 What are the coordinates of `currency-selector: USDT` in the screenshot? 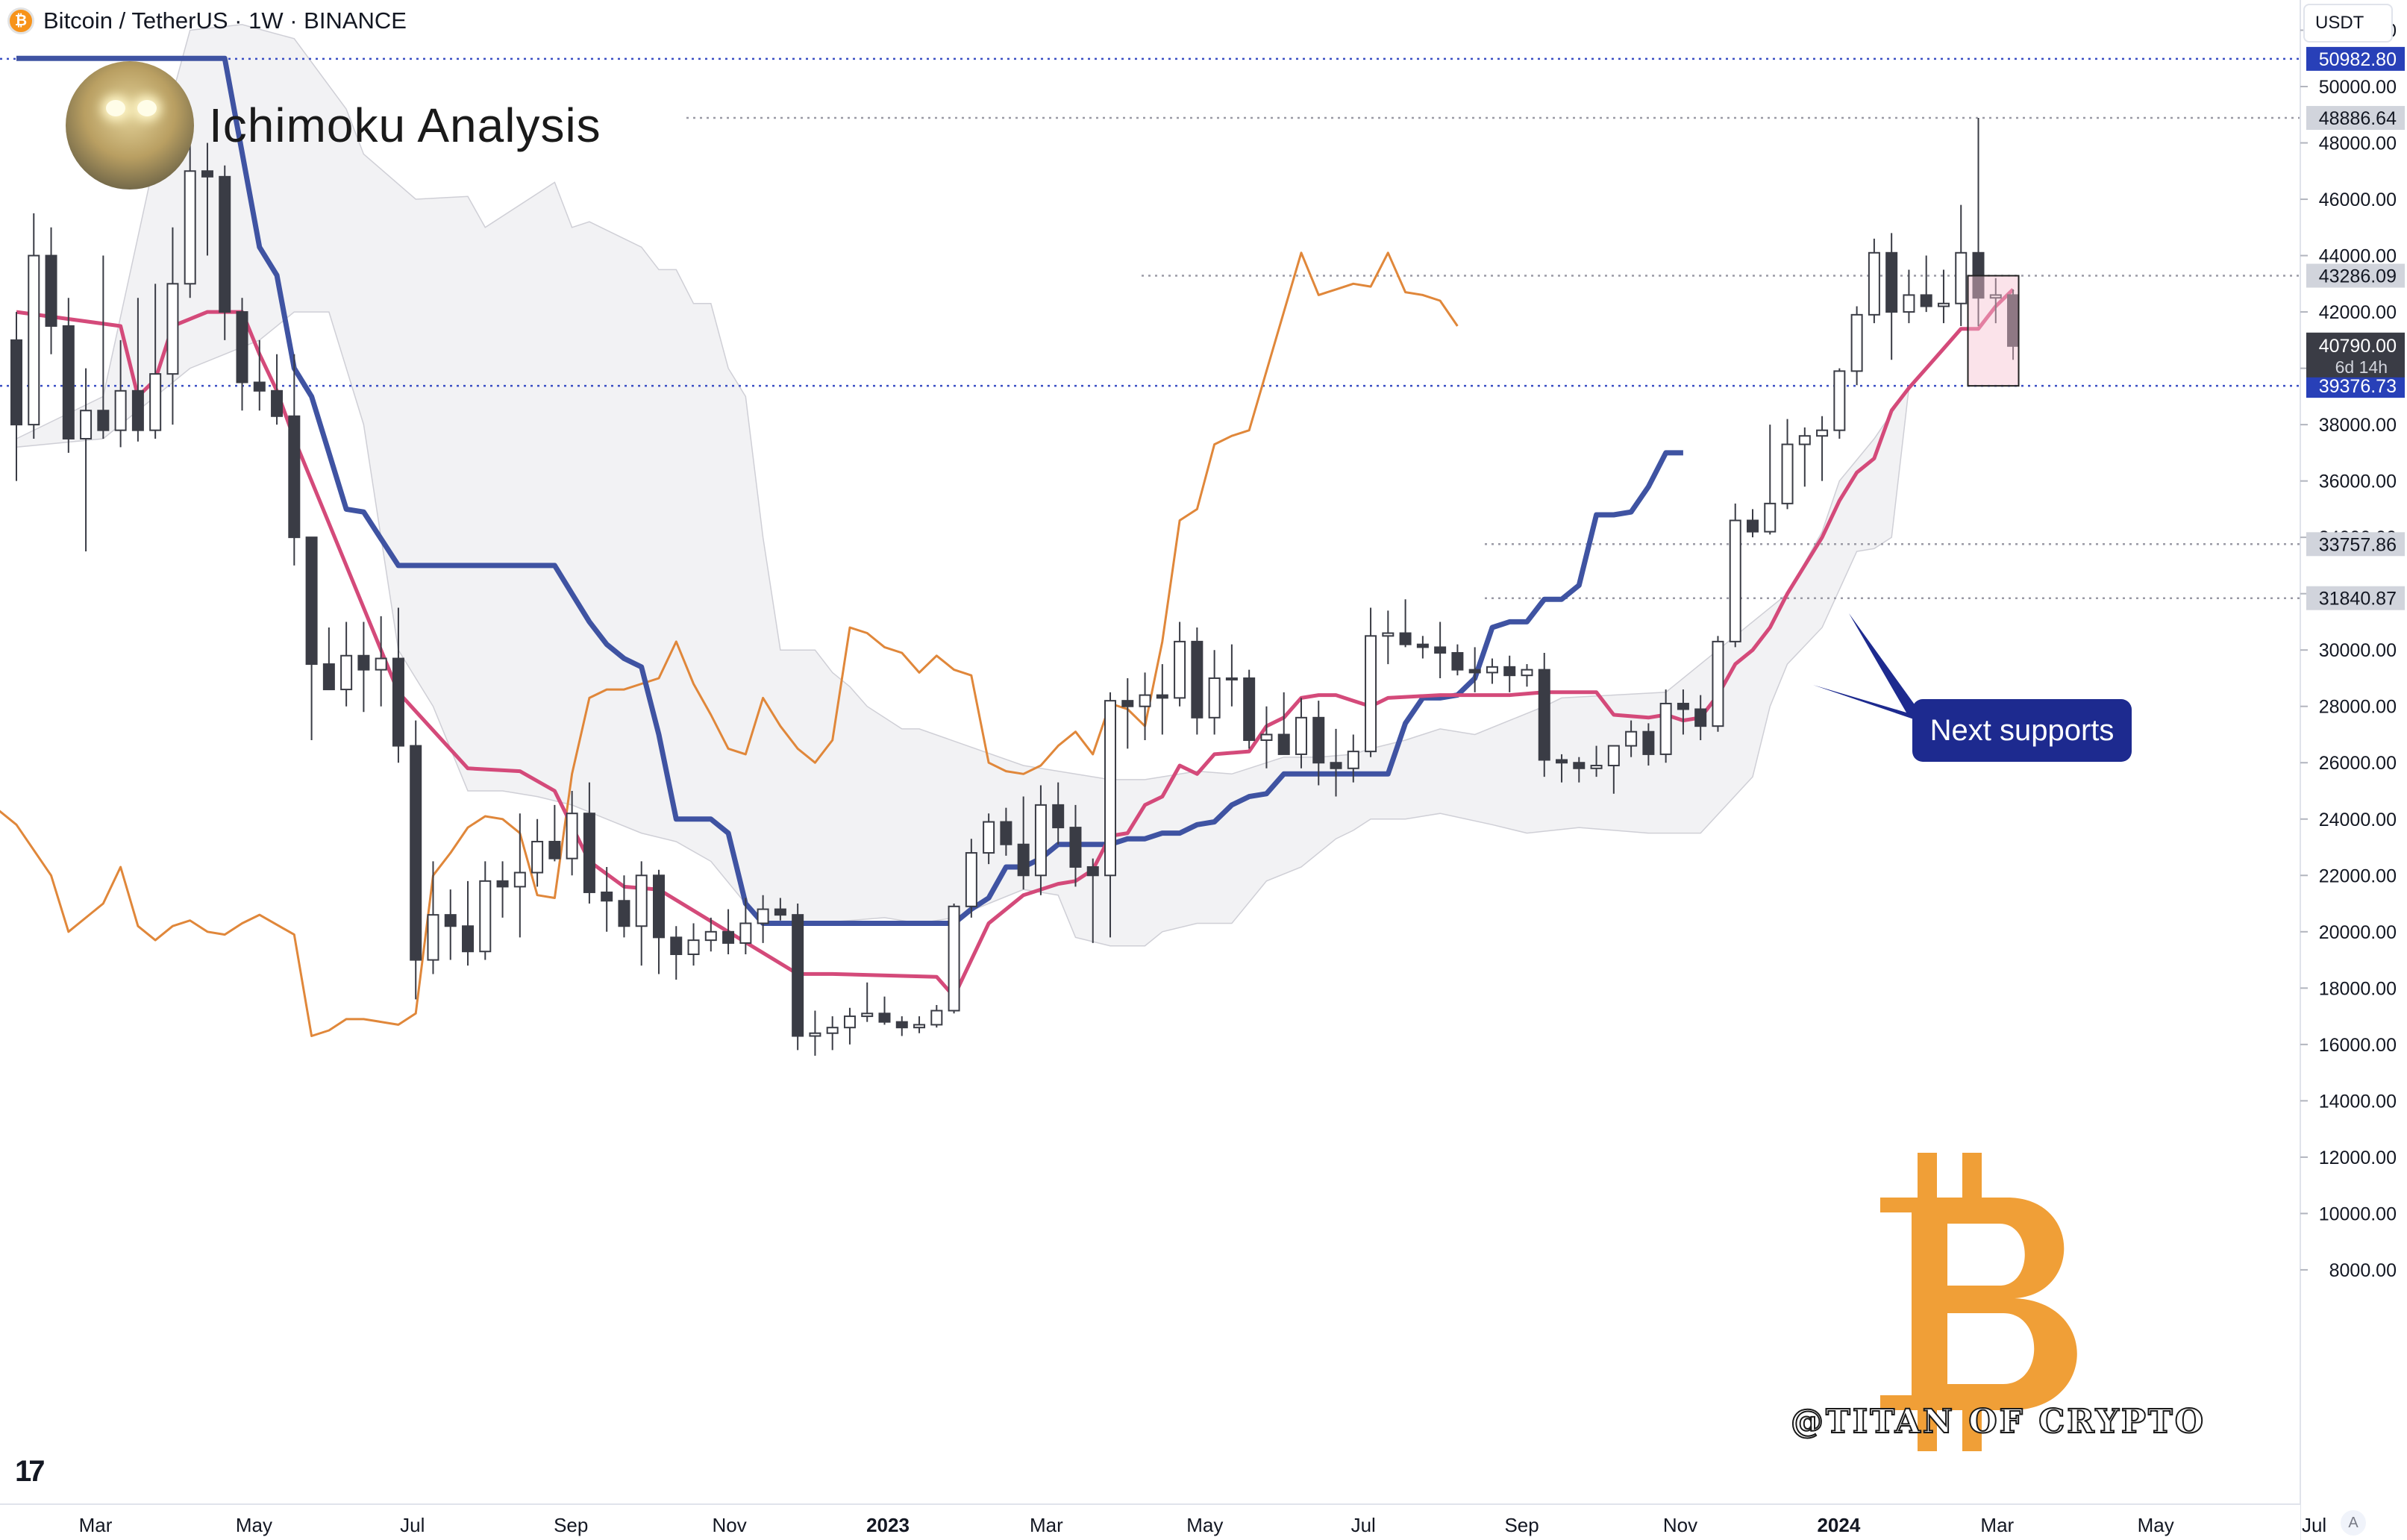 It's located at (2348, 23).